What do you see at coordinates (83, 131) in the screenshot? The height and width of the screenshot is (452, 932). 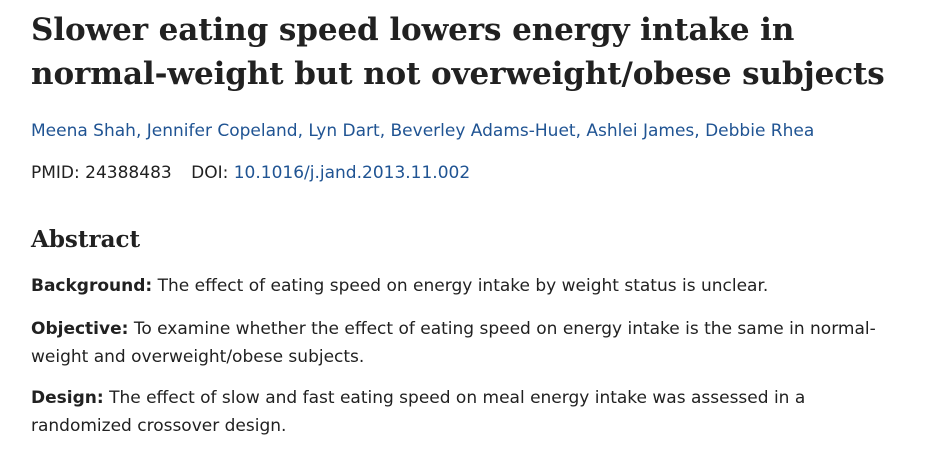 I see `author-link: Meena Shah` at bounding box center [83, 131].